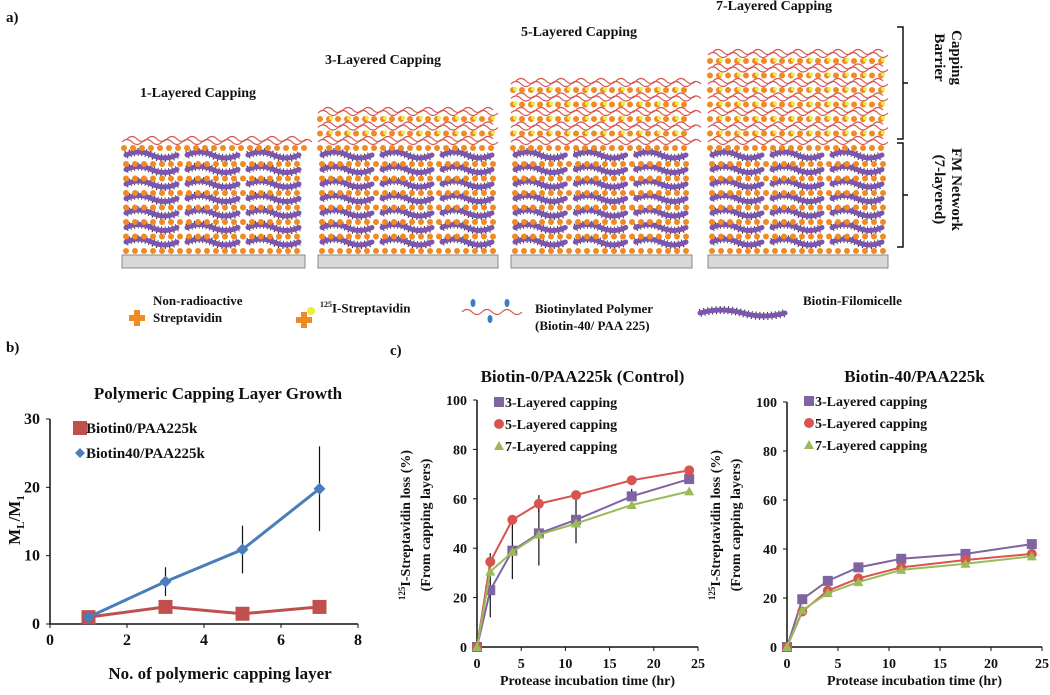 The height and width of the screenshot is (695, 1050). Describe the element at coordinates (871, 424) in the screenshot. I see `legend-label: 5-Layered capping` at that location.